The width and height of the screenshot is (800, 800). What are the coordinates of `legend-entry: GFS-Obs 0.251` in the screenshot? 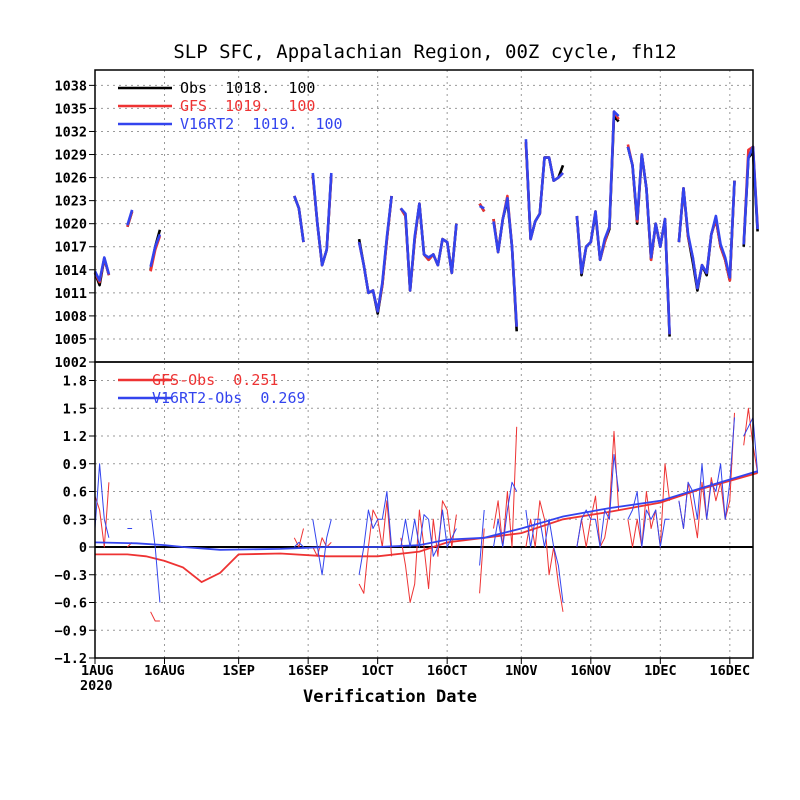 It's located at (215, 380).